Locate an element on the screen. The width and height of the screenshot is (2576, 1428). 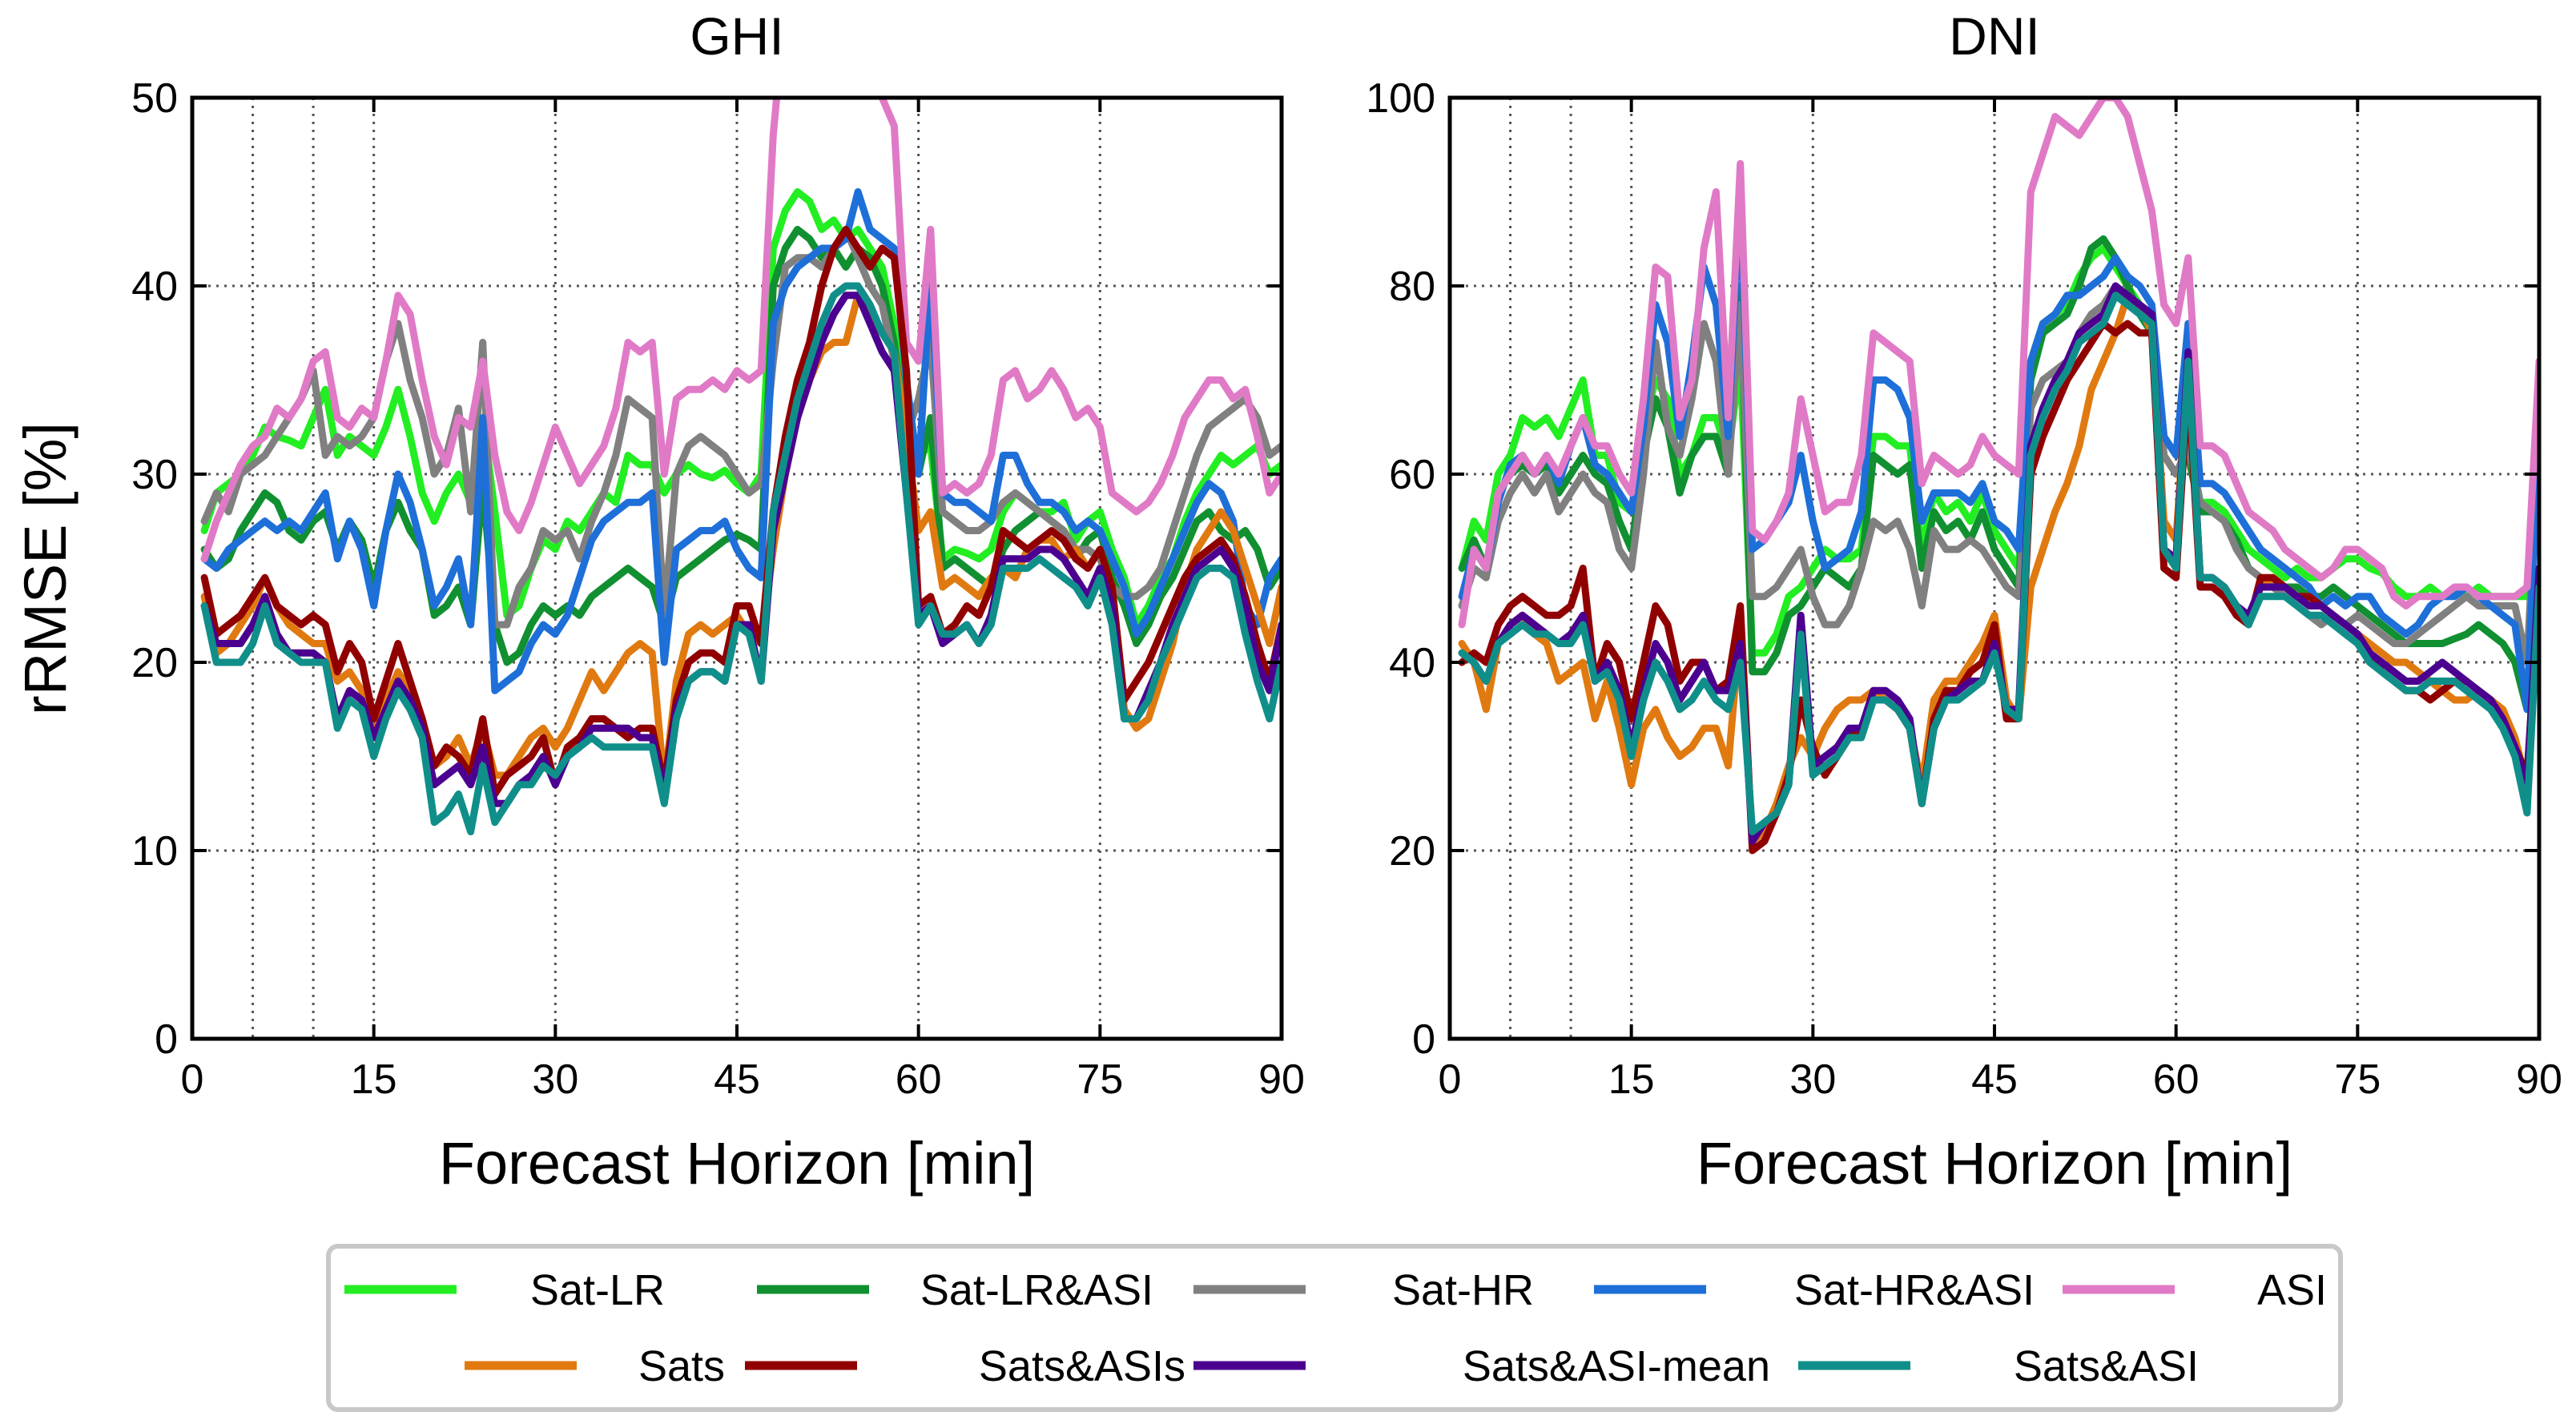
chart-title-ghi: GHI is located at coordinates (736, 36).